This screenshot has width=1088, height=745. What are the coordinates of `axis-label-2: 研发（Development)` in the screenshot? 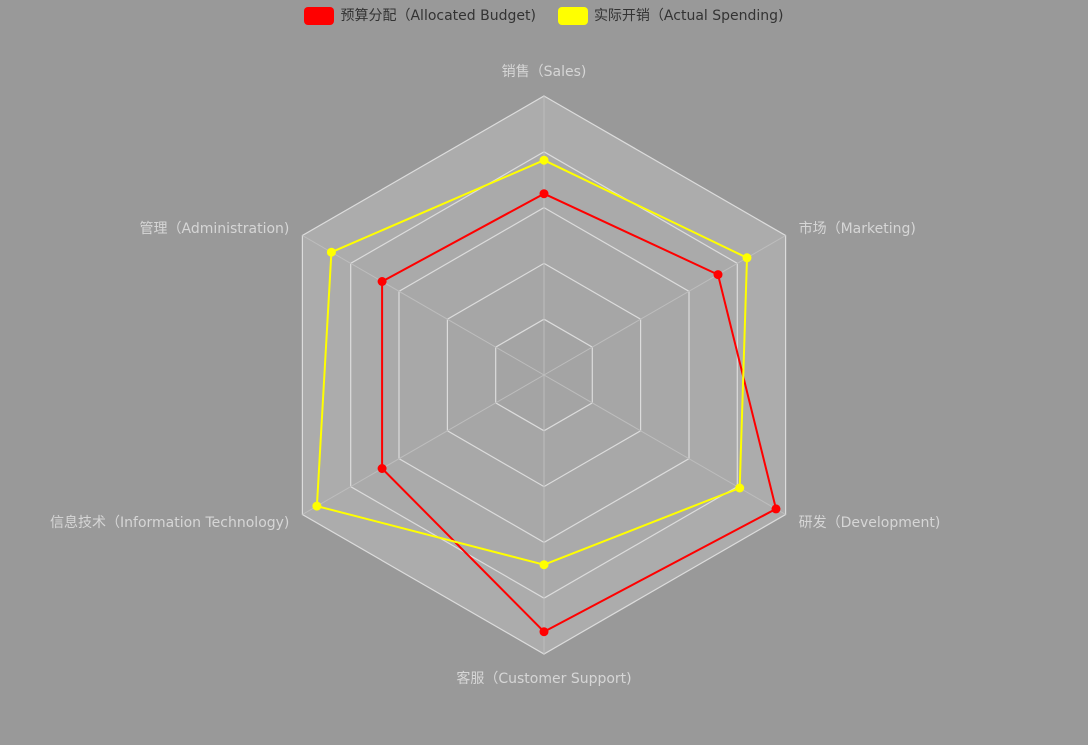 It's located at (870, 523).